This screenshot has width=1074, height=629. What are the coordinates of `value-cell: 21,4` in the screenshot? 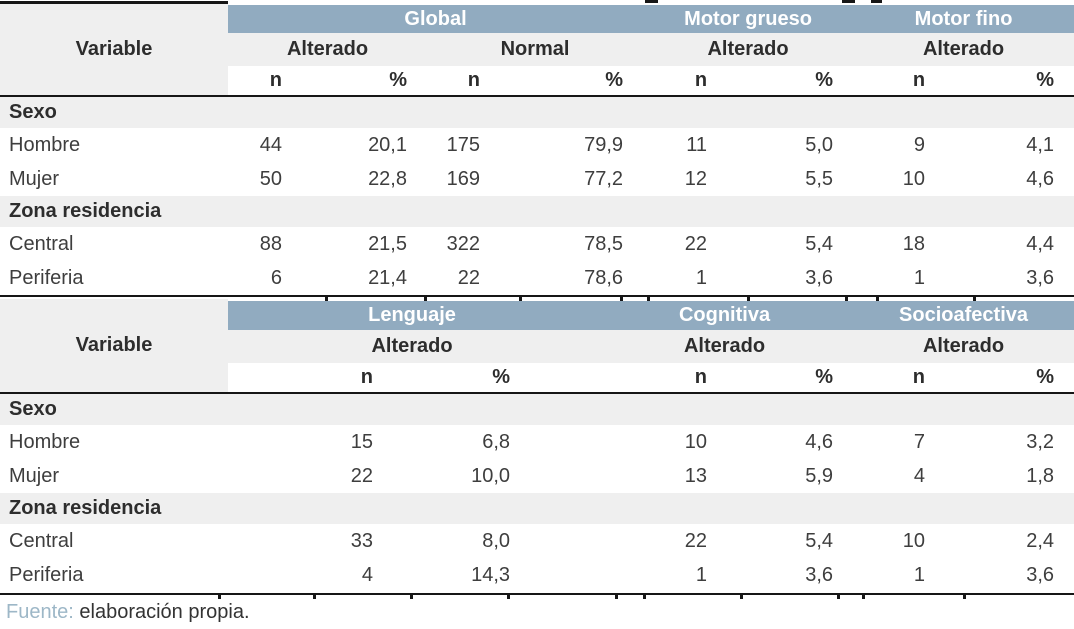 It's located at (364, 279).